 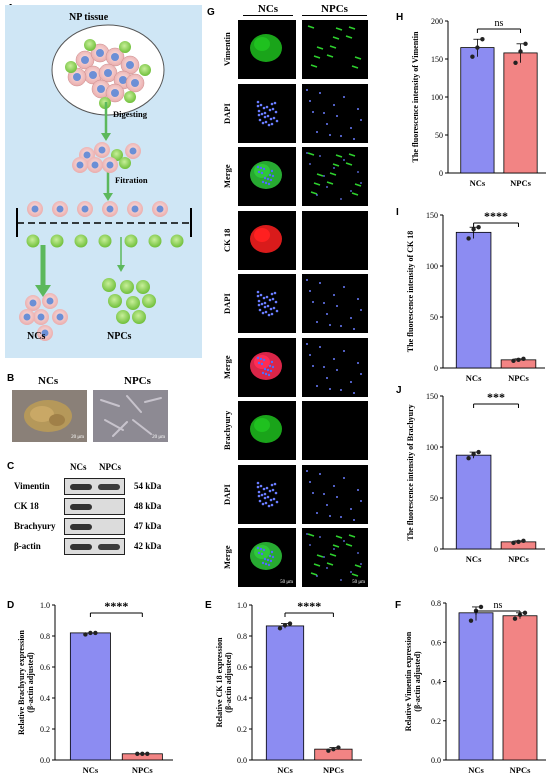 I want to click on wb-protein-3: β-actin, so click(x=27, y=546).